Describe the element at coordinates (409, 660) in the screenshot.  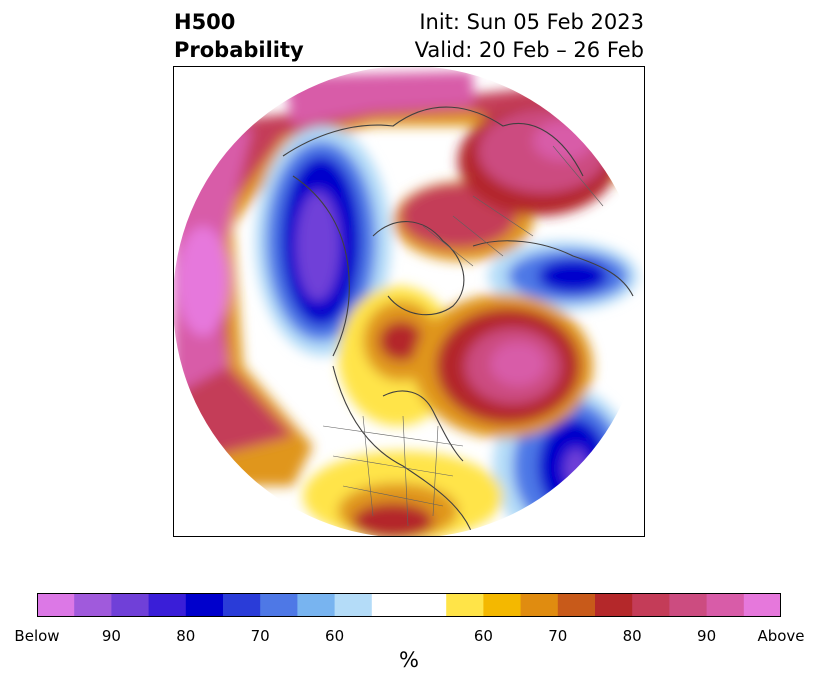
I see `colorbar-unit: %` at that location.